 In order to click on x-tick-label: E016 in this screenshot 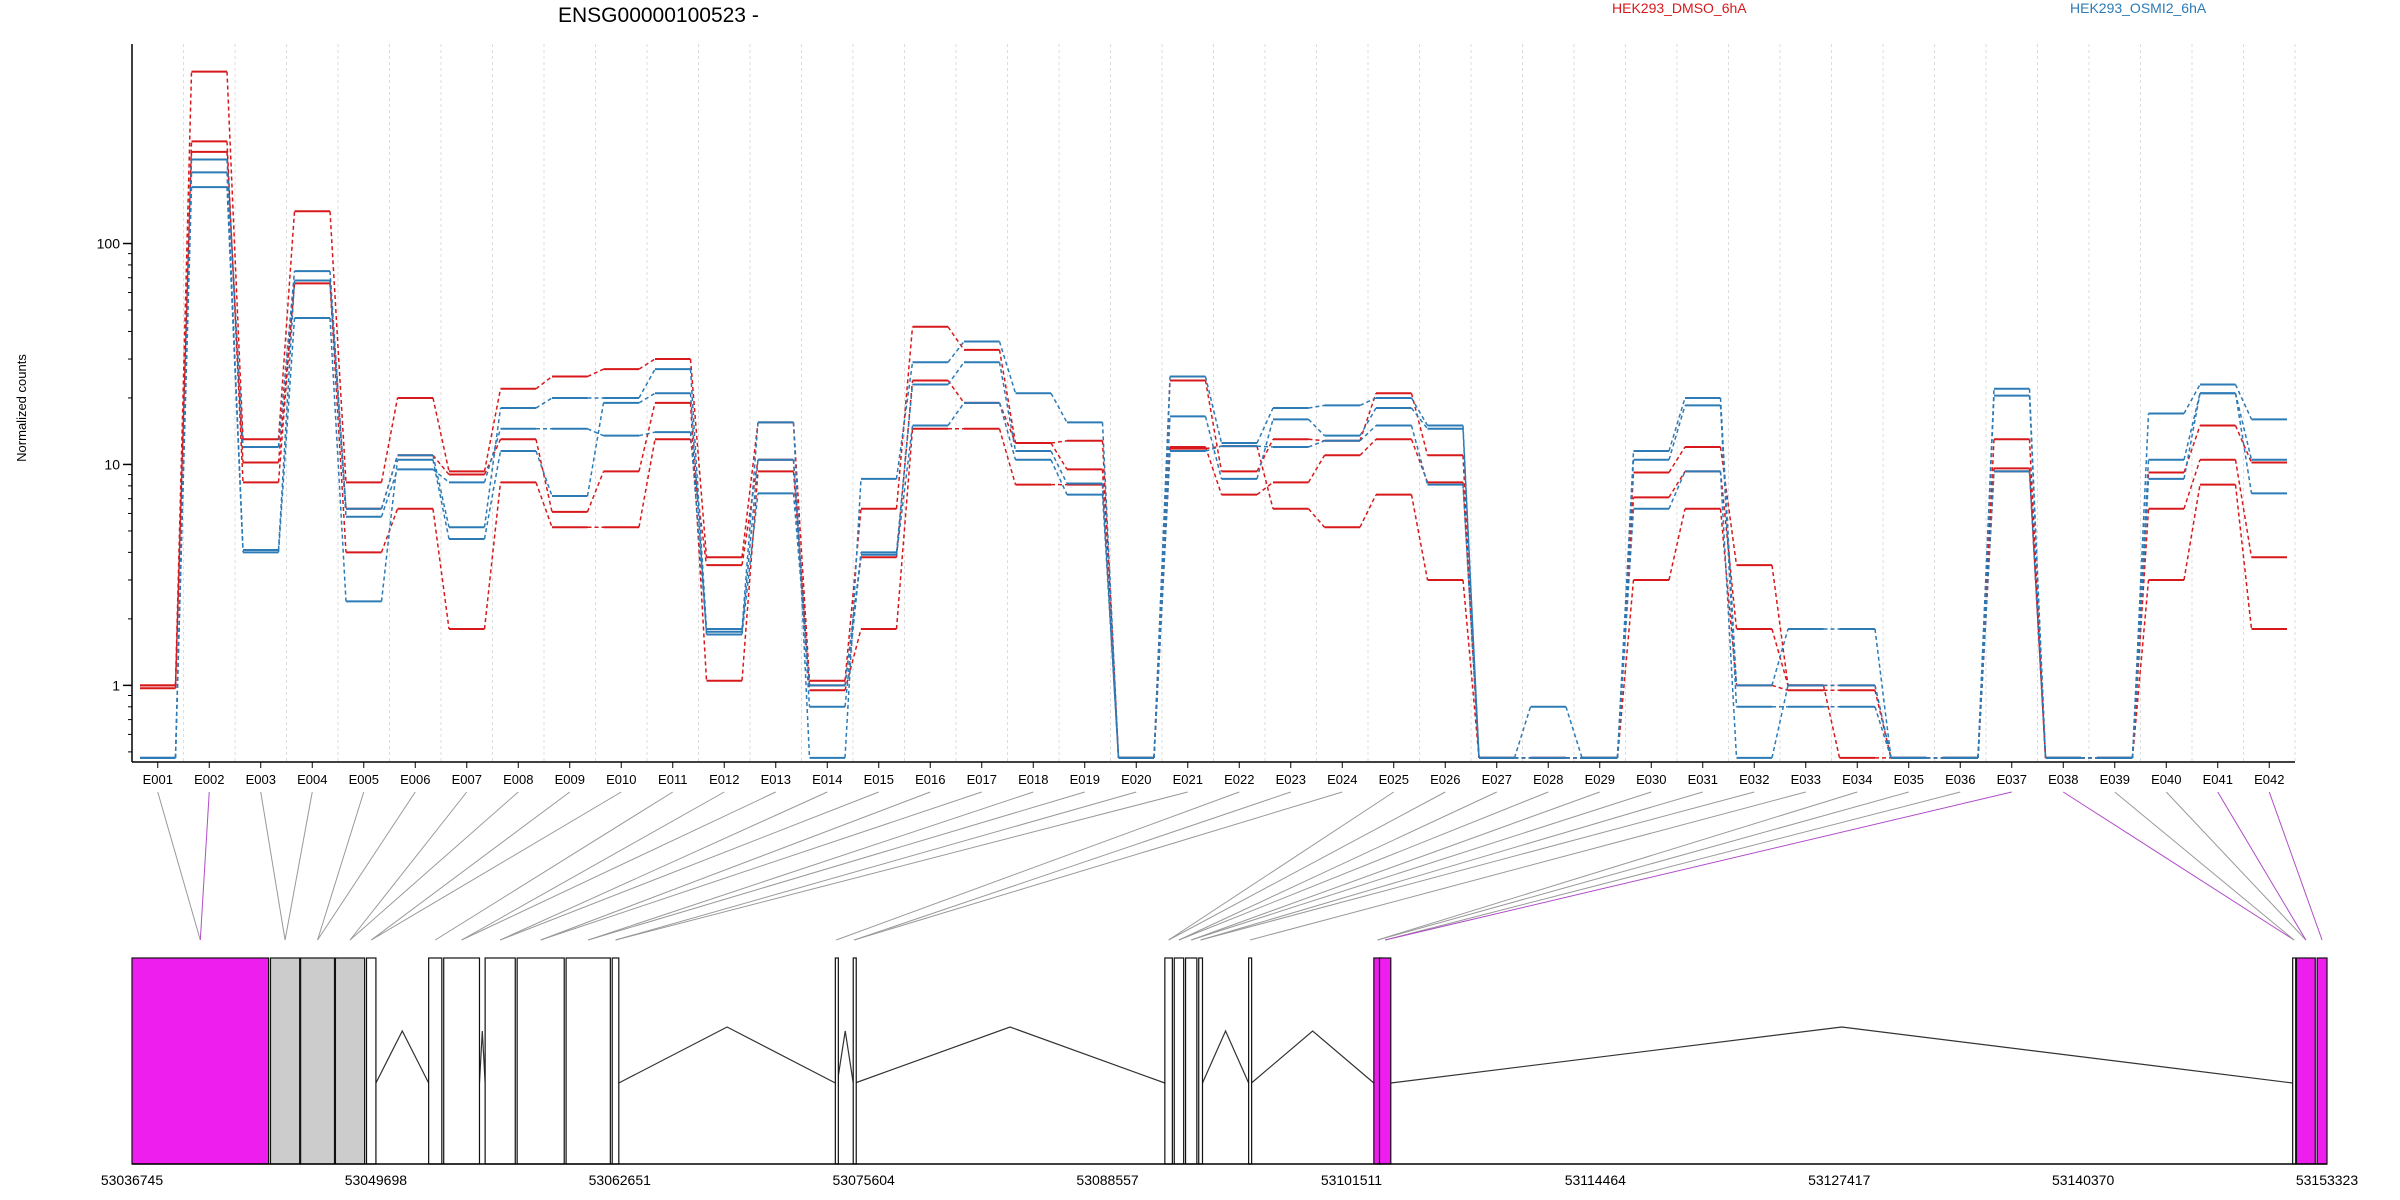, I will do `click(930, 779)`.